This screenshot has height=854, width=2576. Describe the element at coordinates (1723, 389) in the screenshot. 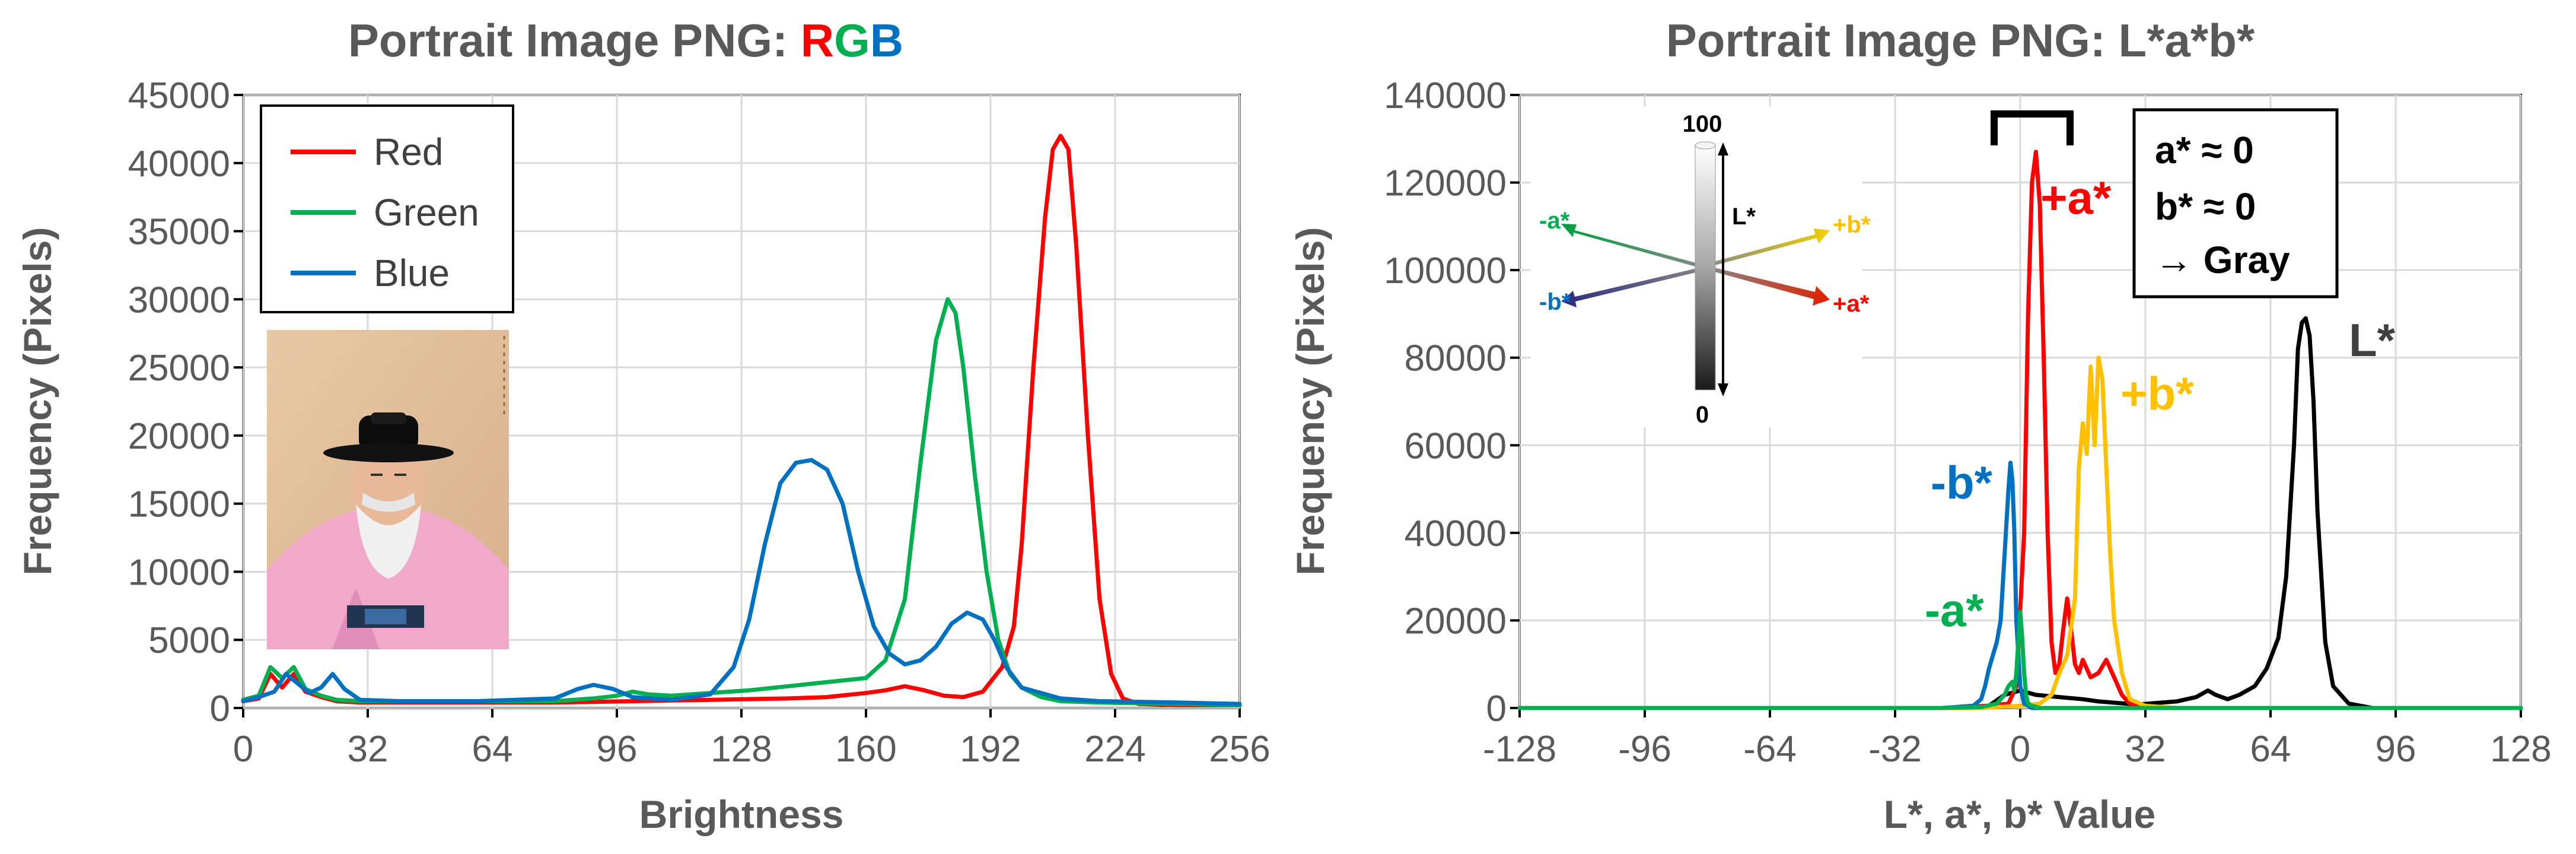

I see `l-star-arrowhead-down` at that location.